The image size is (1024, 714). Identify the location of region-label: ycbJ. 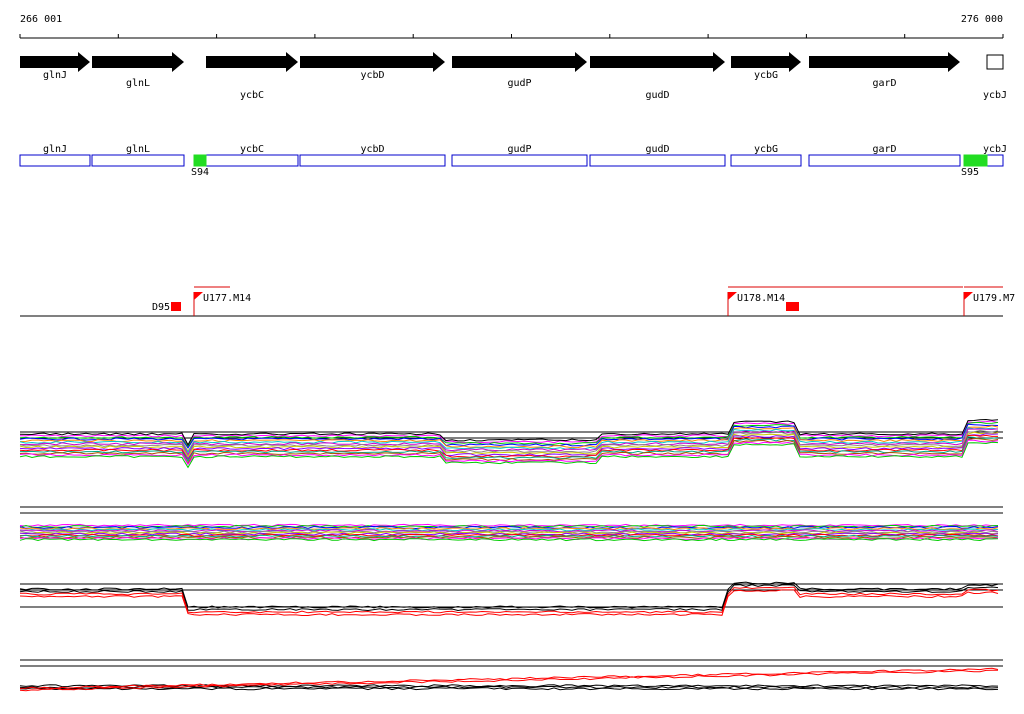
(995, 149).